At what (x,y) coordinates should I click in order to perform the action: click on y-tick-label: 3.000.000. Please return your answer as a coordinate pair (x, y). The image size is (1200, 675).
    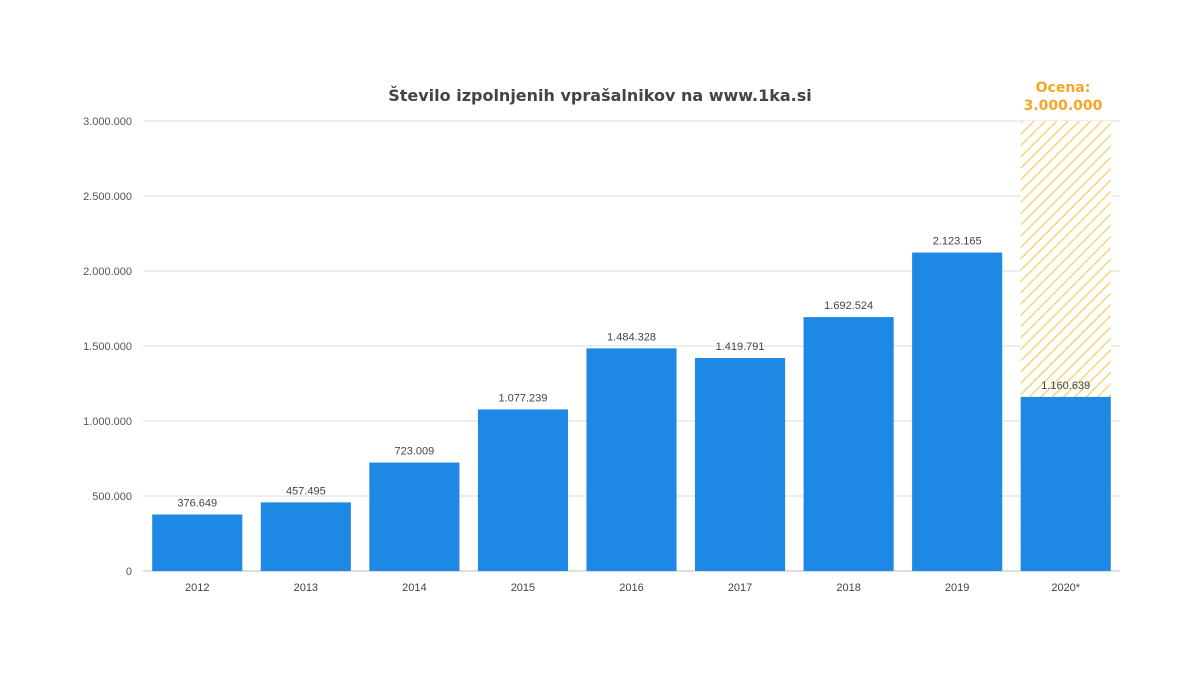
    Looking at the image, I should click on (107, 122).